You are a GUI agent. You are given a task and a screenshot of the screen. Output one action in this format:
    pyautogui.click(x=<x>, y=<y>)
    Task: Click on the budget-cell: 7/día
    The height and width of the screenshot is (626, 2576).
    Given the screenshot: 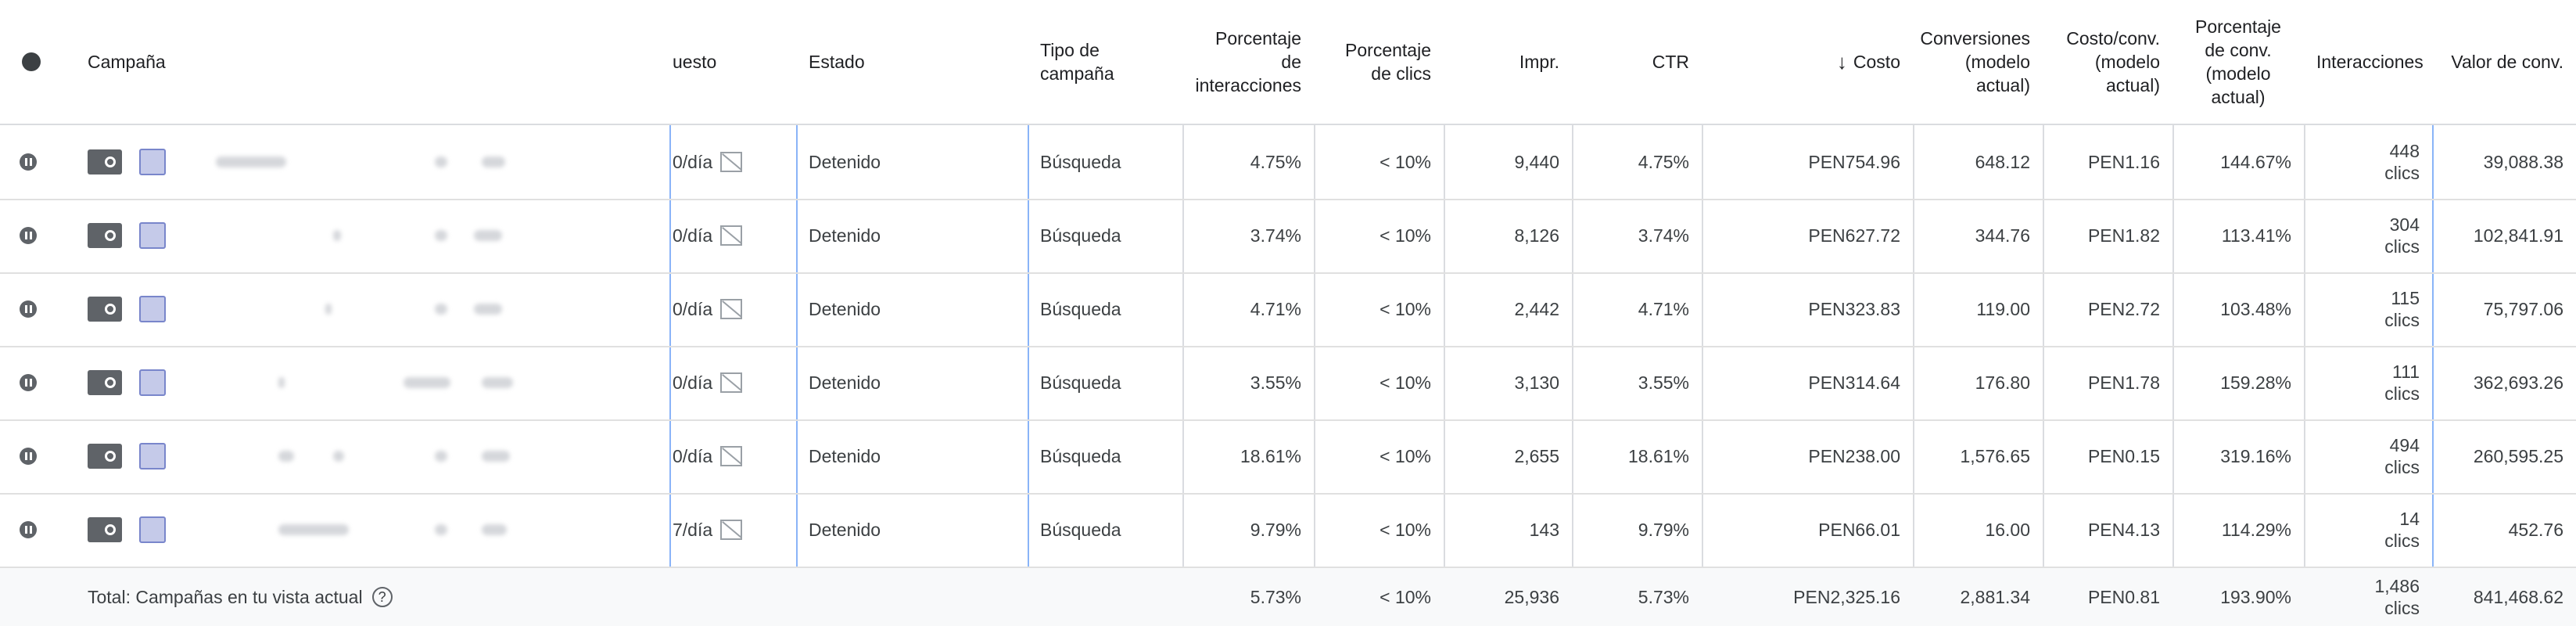 What is the action you would take?
    pyautogui.click(x=732, y=530)
    